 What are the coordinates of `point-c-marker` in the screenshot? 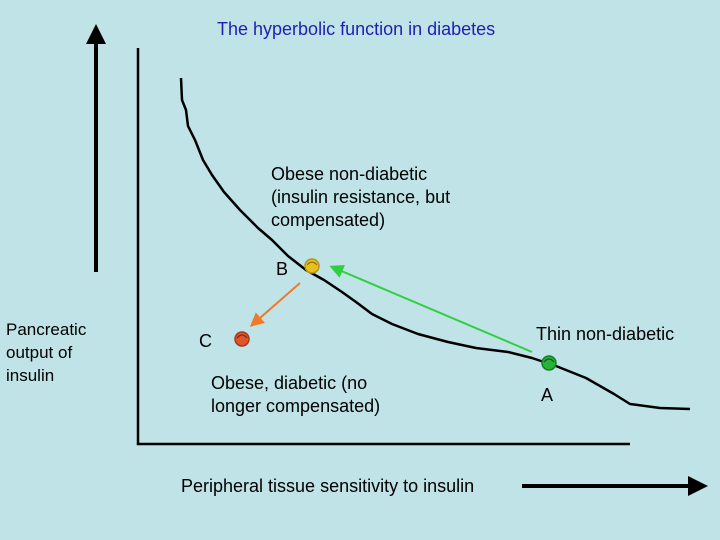 It's located at (242, 339).